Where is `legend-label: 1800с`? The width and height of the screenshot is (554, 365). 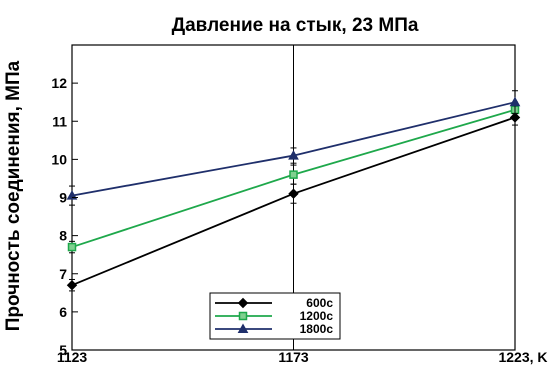
legend-label: 1800с is located at coordinates (317, 329).